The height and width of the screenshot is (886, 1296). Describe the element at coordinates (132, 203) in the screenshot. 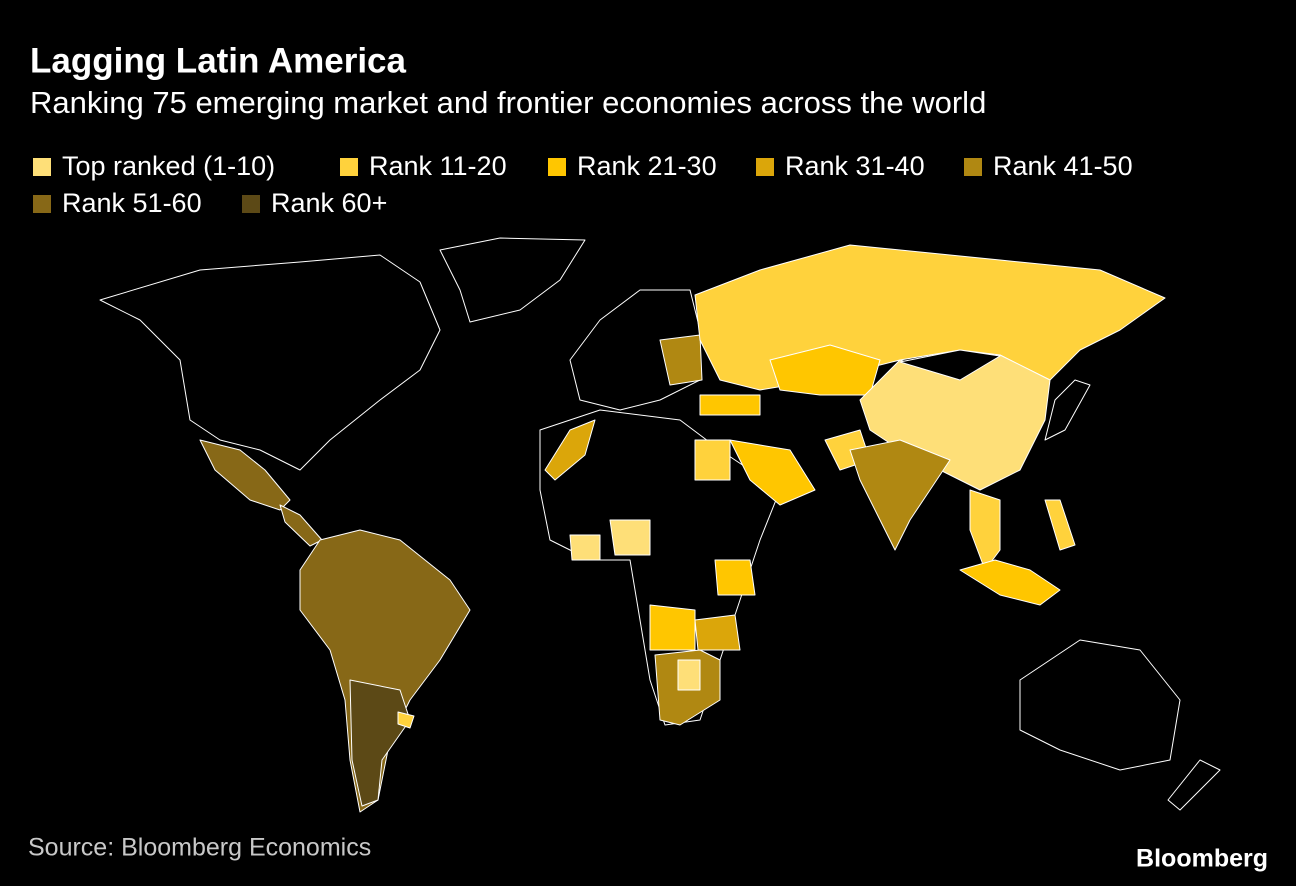

I see `legend-label: Rank 51-60` at that location.